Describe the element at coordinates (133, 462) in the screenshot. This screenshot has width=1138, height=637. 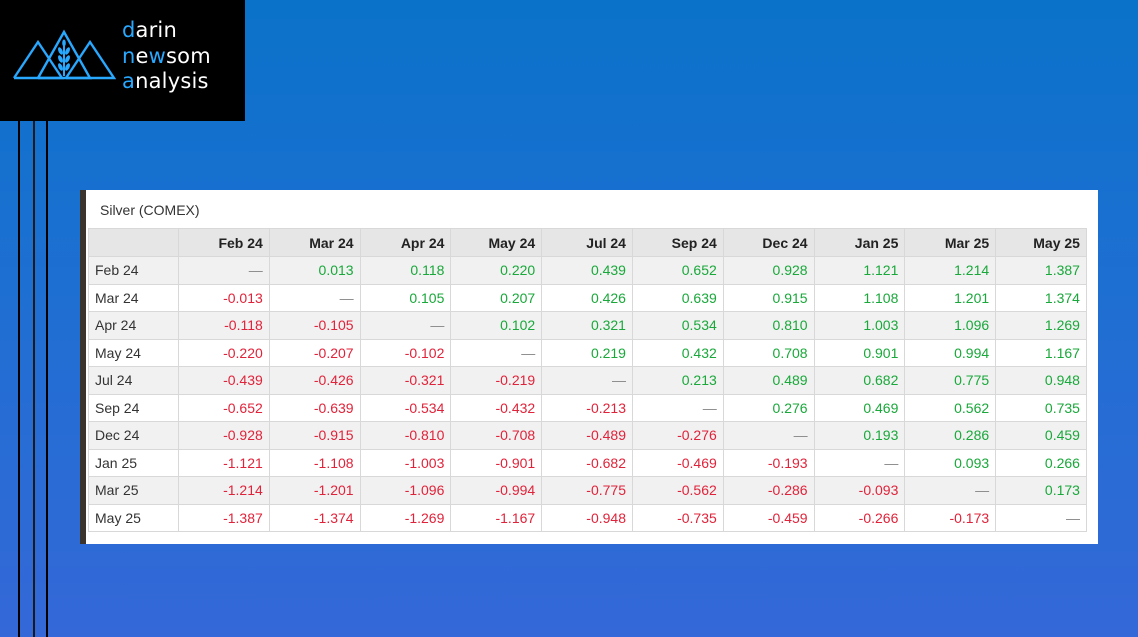
I see `row-header: Jan 25` at that location.